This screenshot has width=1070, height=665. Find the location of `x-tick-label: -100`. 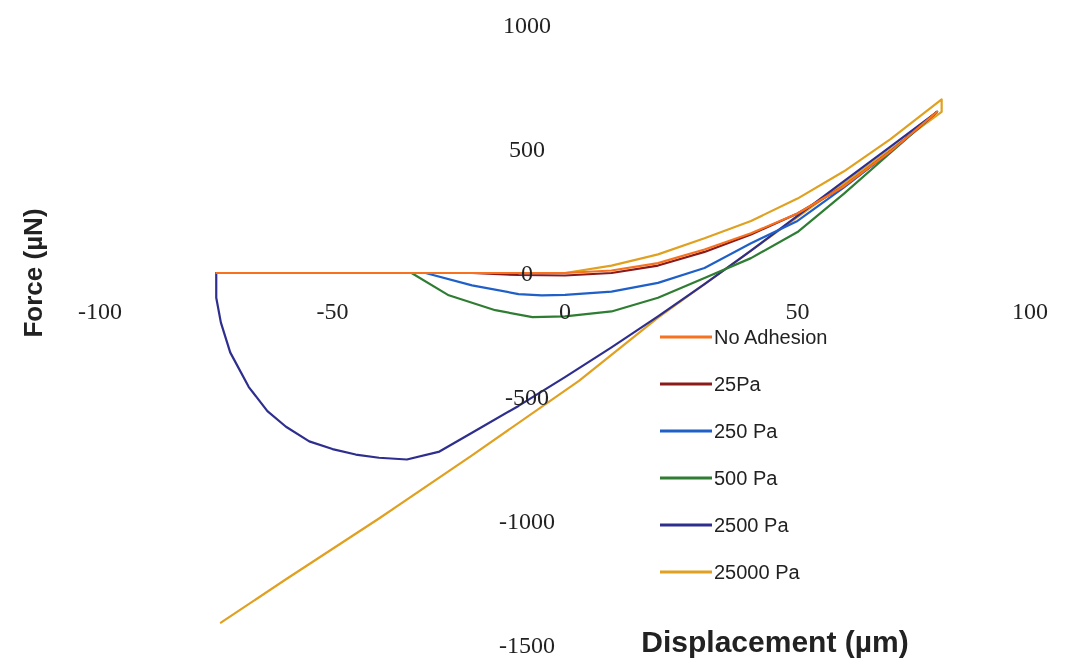

x-tick-label: -100 is located at coordinates (100, 311).